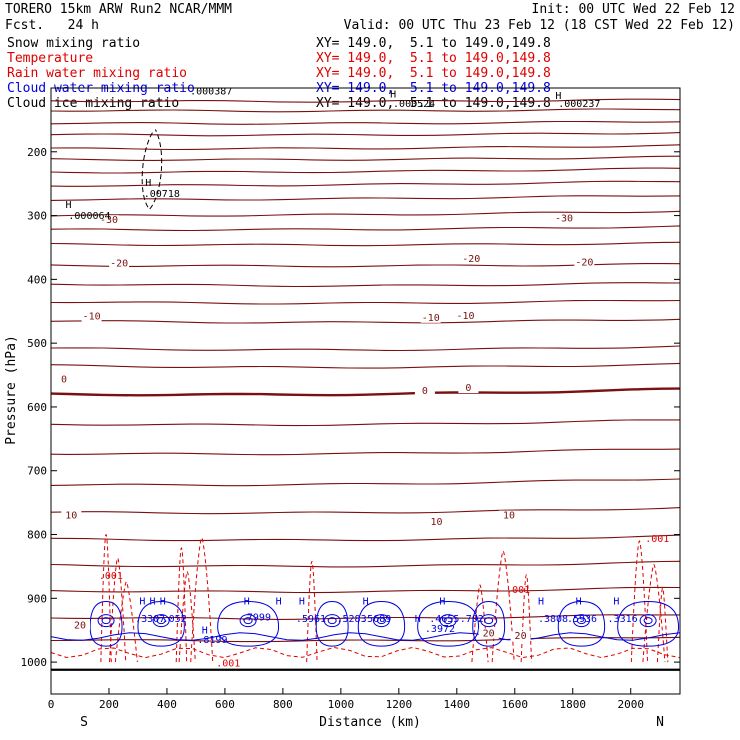 The image size is (740, 740). I want to click on temp-label-3: -20, so click(471, 259).